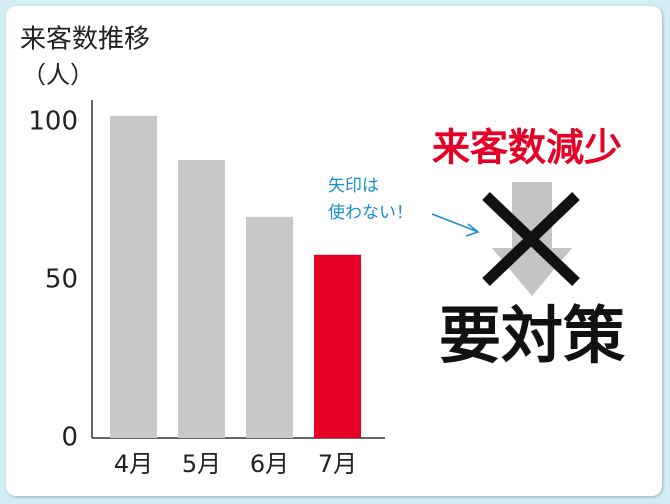 Image resolution: width=670 pixels, height=504 pixels. Describe the element at coordinates (531, 239) in the screenshot. I see `cross-mark` at that location.